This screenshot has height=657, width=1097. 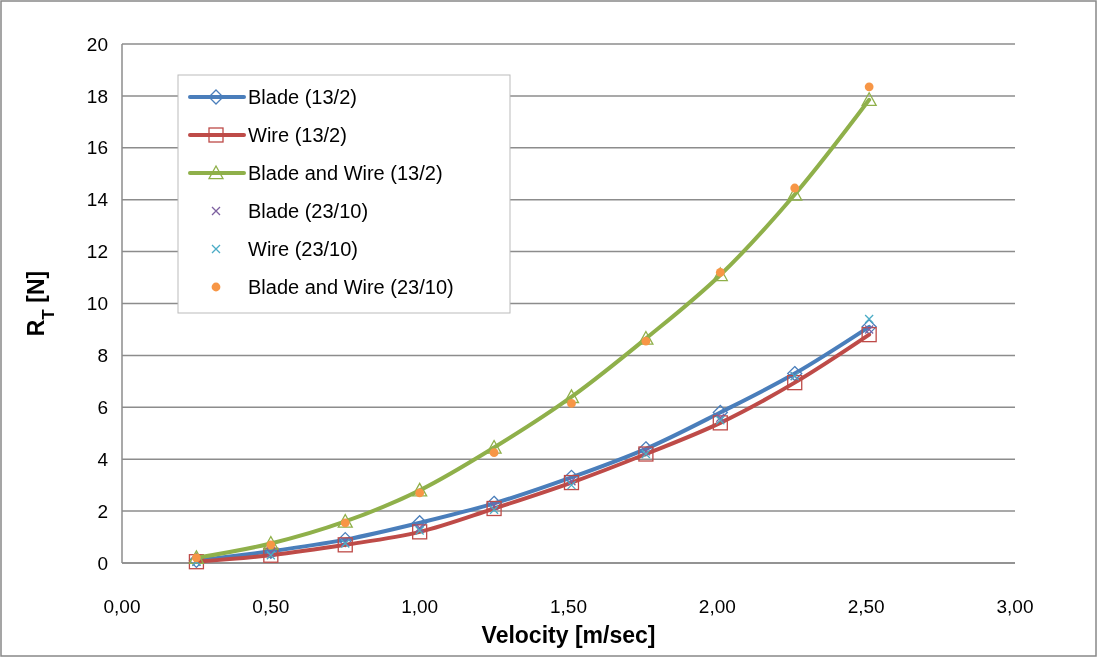 What do you see at coordinates (102, 563) in the screenshot?
I see `y-tick-label: 0` at bounding box center [102, 563].